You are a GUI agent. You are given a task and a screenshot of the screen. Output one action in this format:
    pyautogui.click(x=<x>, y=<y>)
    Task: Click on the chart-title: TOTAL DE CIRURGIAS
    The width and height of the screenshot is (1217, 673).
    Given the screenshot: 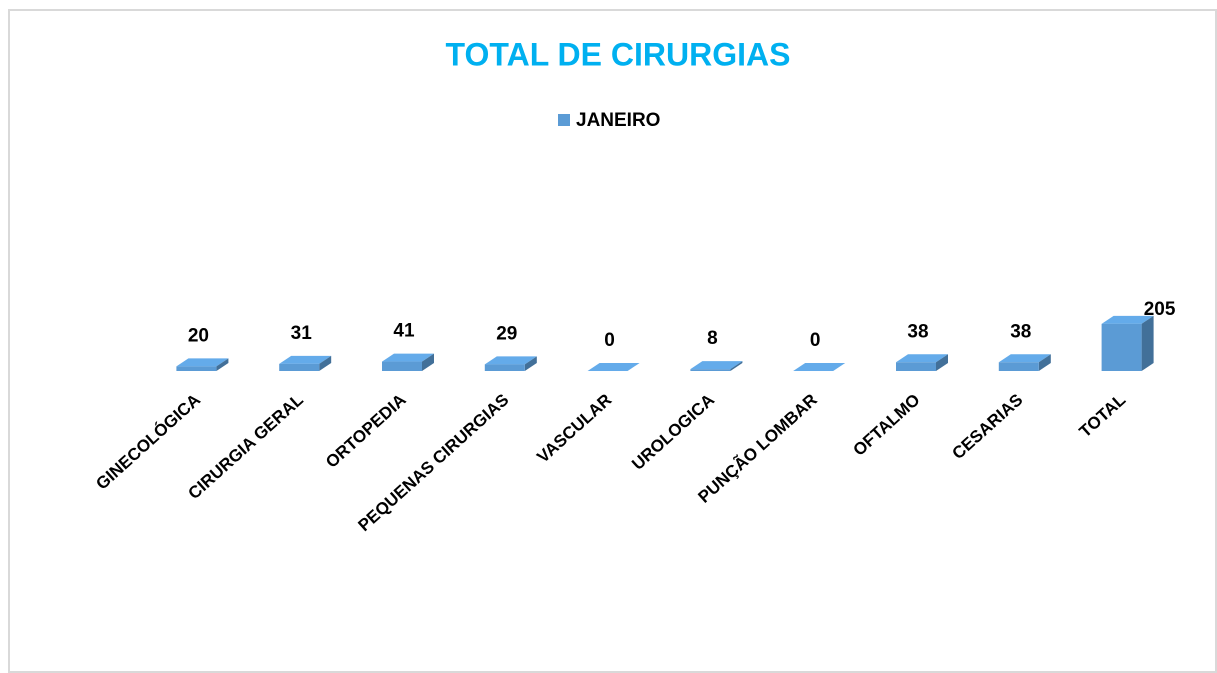 What is the action you would take?
    pyautogui.click(x=618, y=54)
    